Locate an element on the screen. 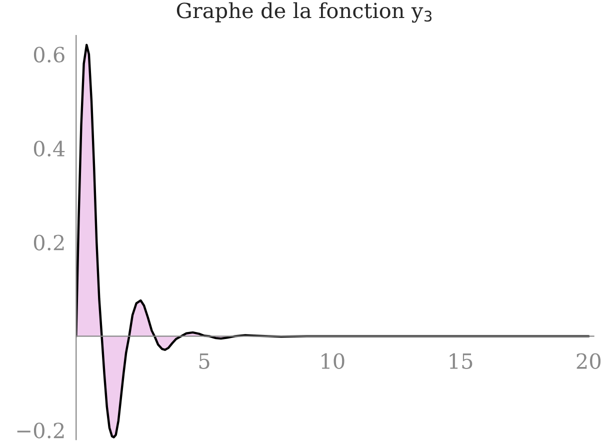  x-tick-label: 5 is located at coordinates (204, 361).